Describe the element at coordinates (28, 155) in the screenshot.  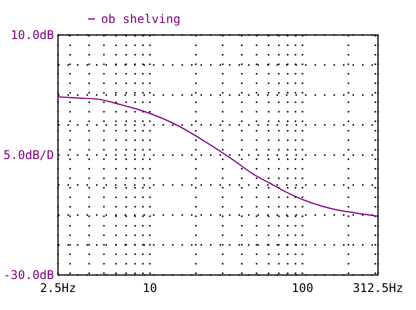
I see `y-axis-title: 5.0dB/D` at that location.